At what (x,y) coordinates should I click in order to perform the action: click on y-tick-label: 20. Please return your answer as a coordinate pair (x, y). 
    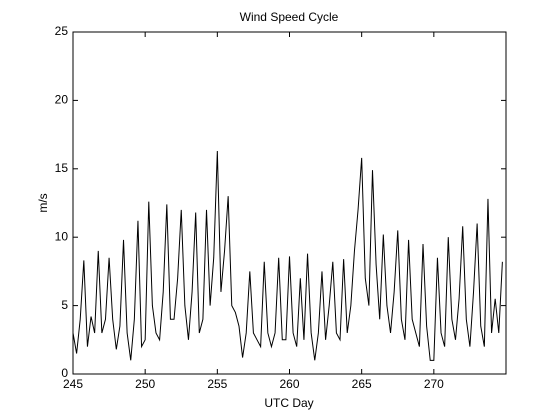
    Looking at the image, I should click on (62, 100).